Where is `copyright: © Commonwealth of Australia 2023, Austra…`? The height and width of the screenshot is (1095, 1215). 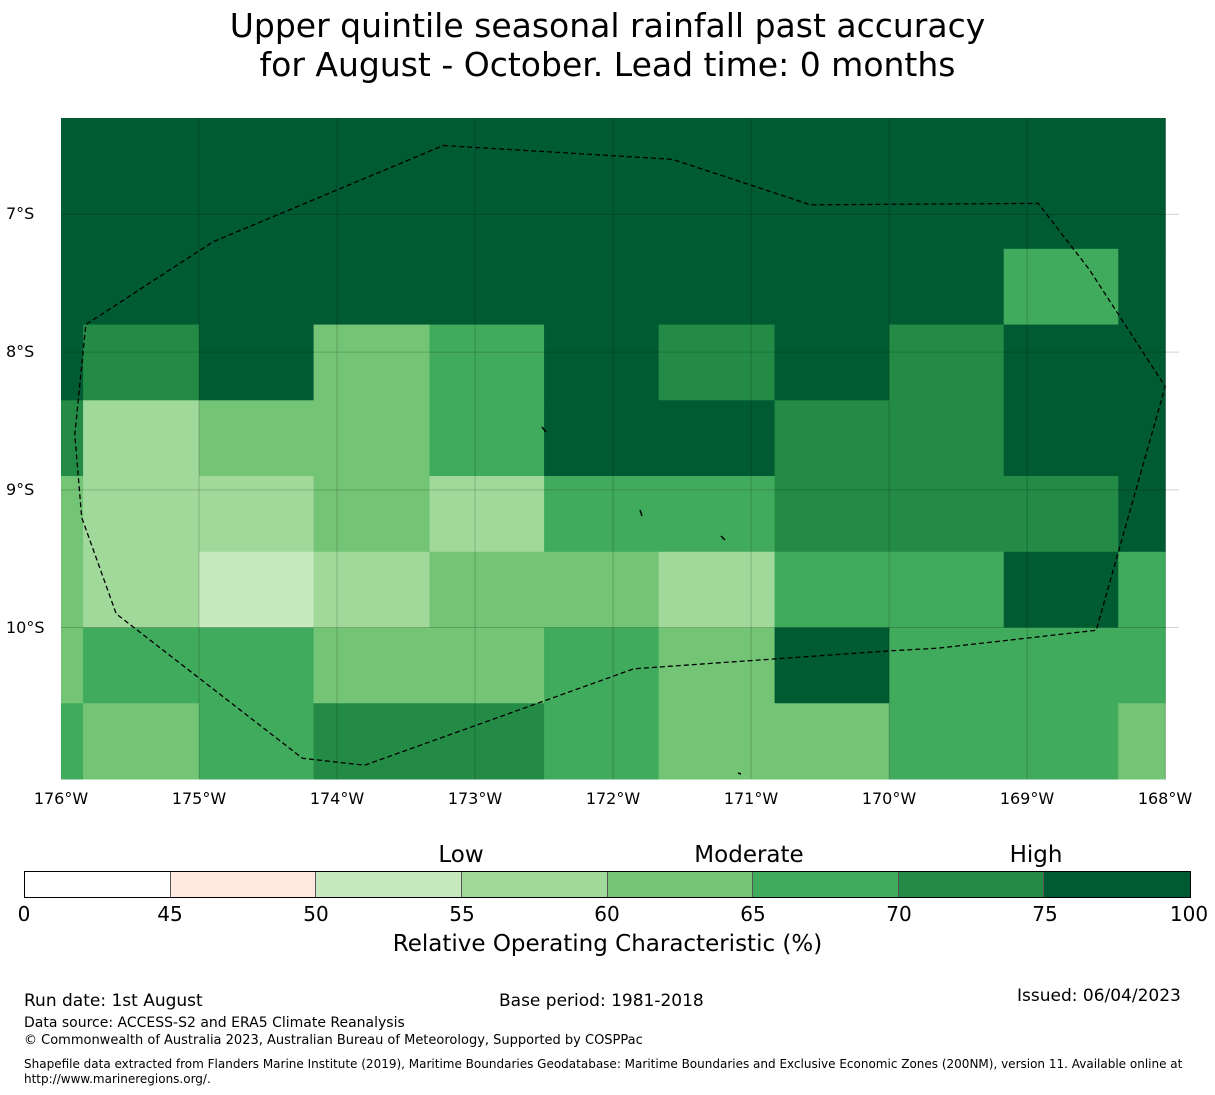
copyright: © Commonwealth of Australia 2023, Austra… is located at coordinates (333, 1040).